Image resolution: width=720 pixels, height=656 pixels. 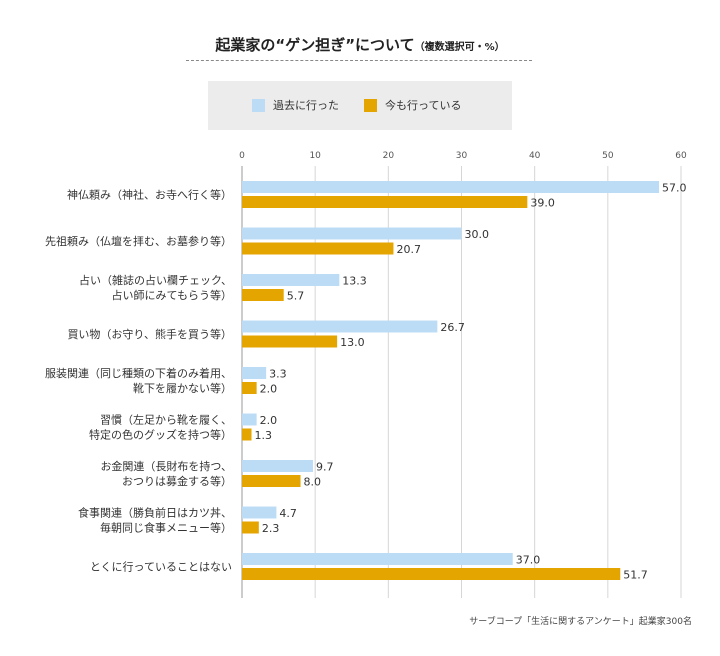 I want to click on x-tick-label: 40, so click(x=535, y=156).